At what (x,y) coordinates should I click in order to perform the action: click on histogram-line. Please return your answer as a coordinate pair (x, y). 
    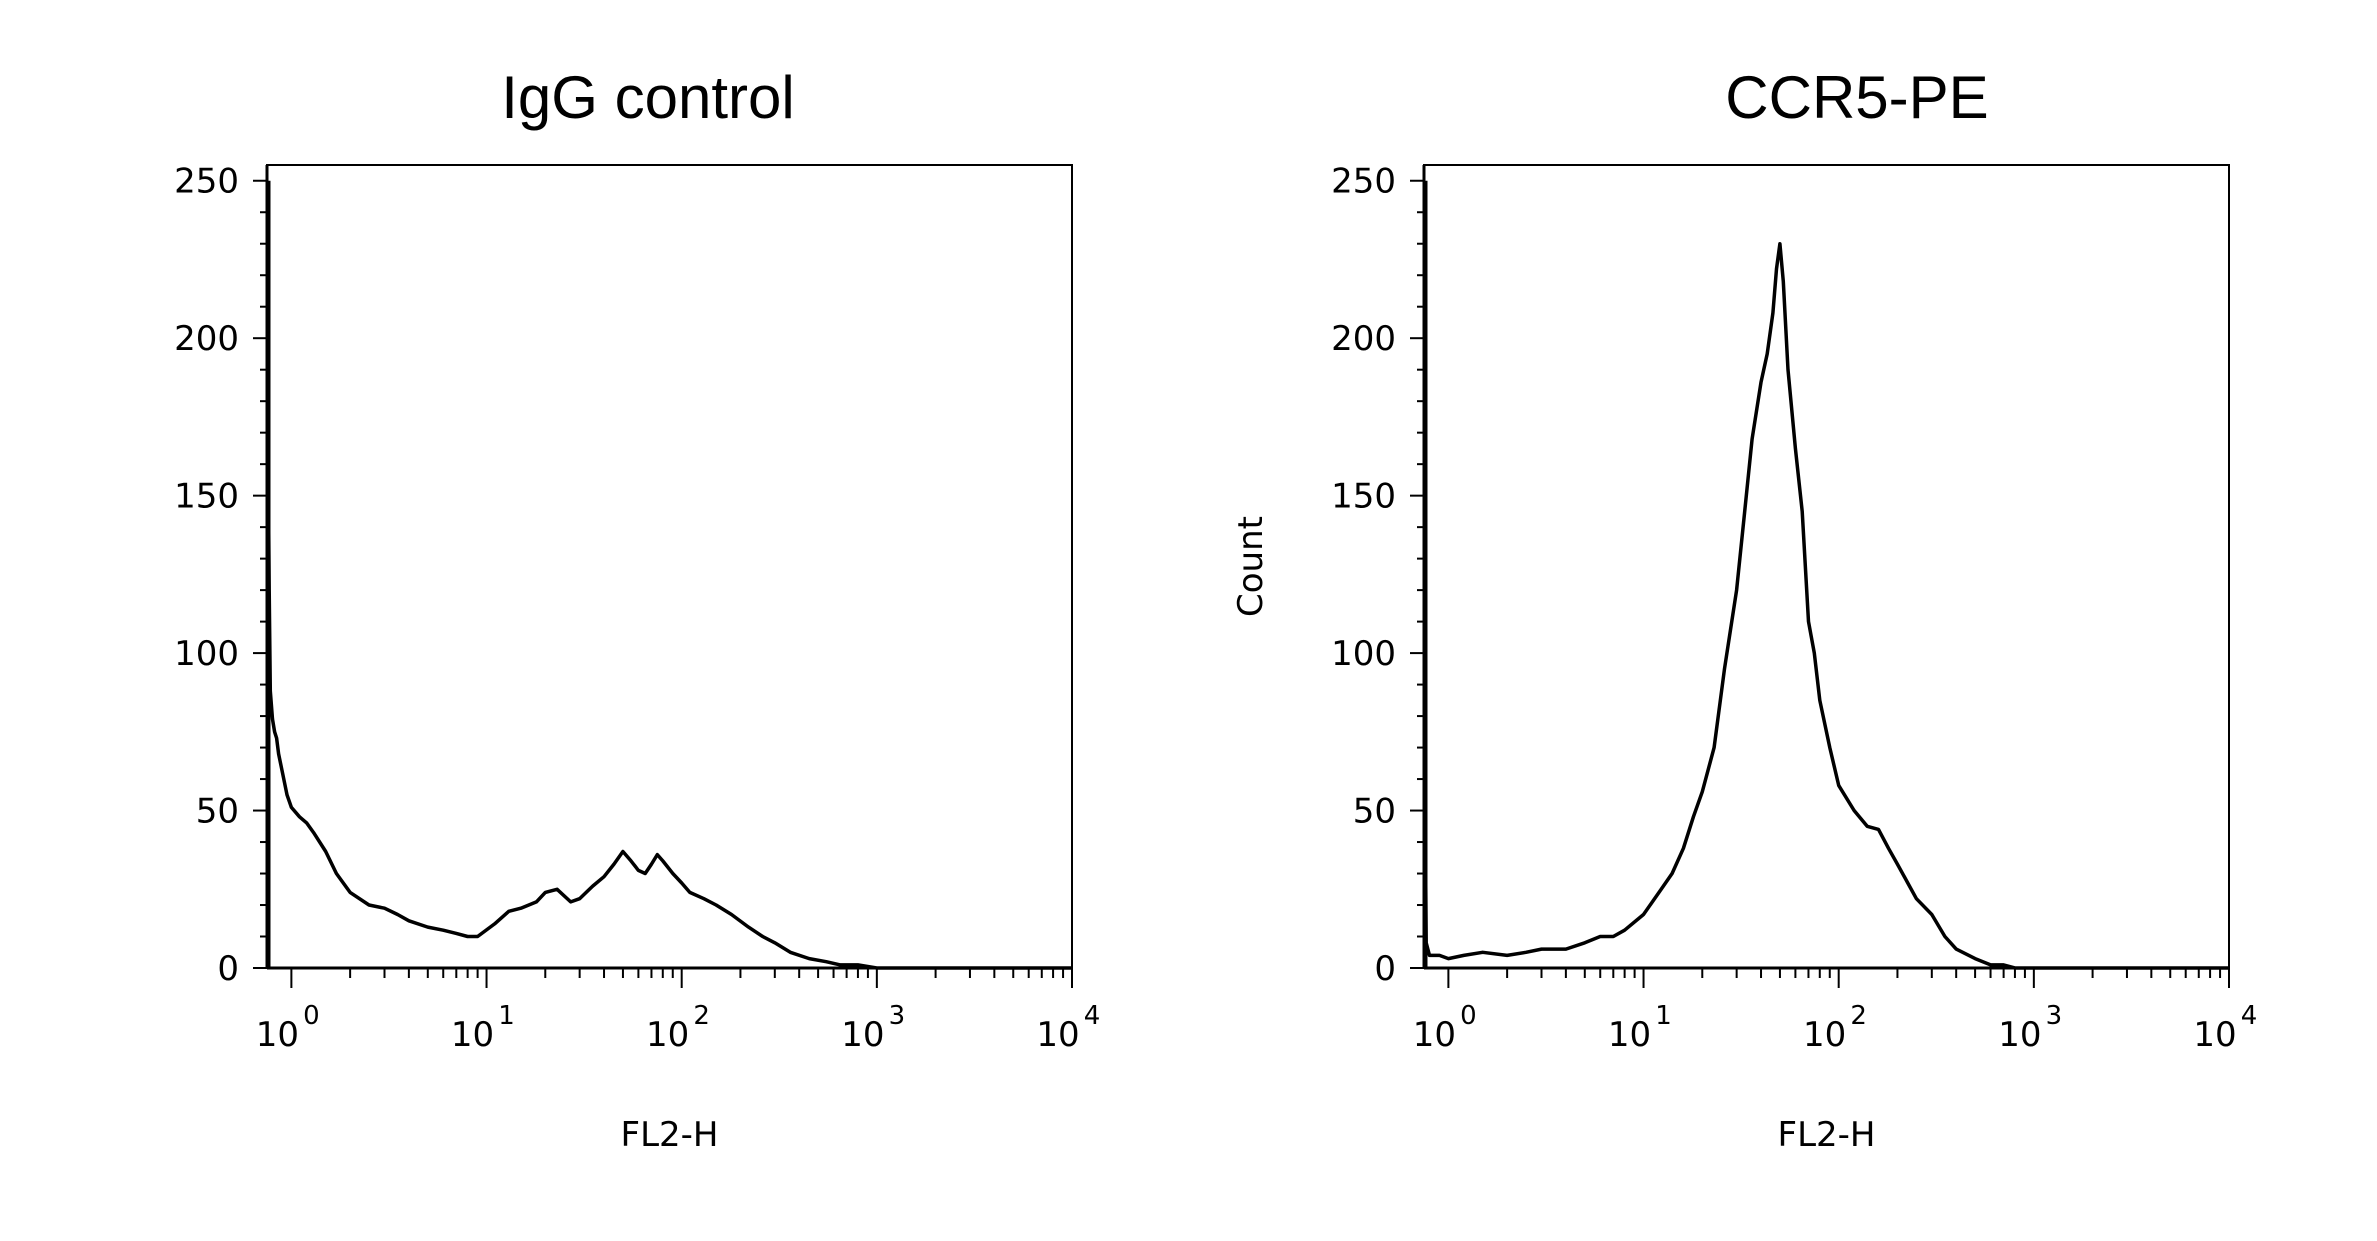
    Looking at the image, I should click on (669, 709).